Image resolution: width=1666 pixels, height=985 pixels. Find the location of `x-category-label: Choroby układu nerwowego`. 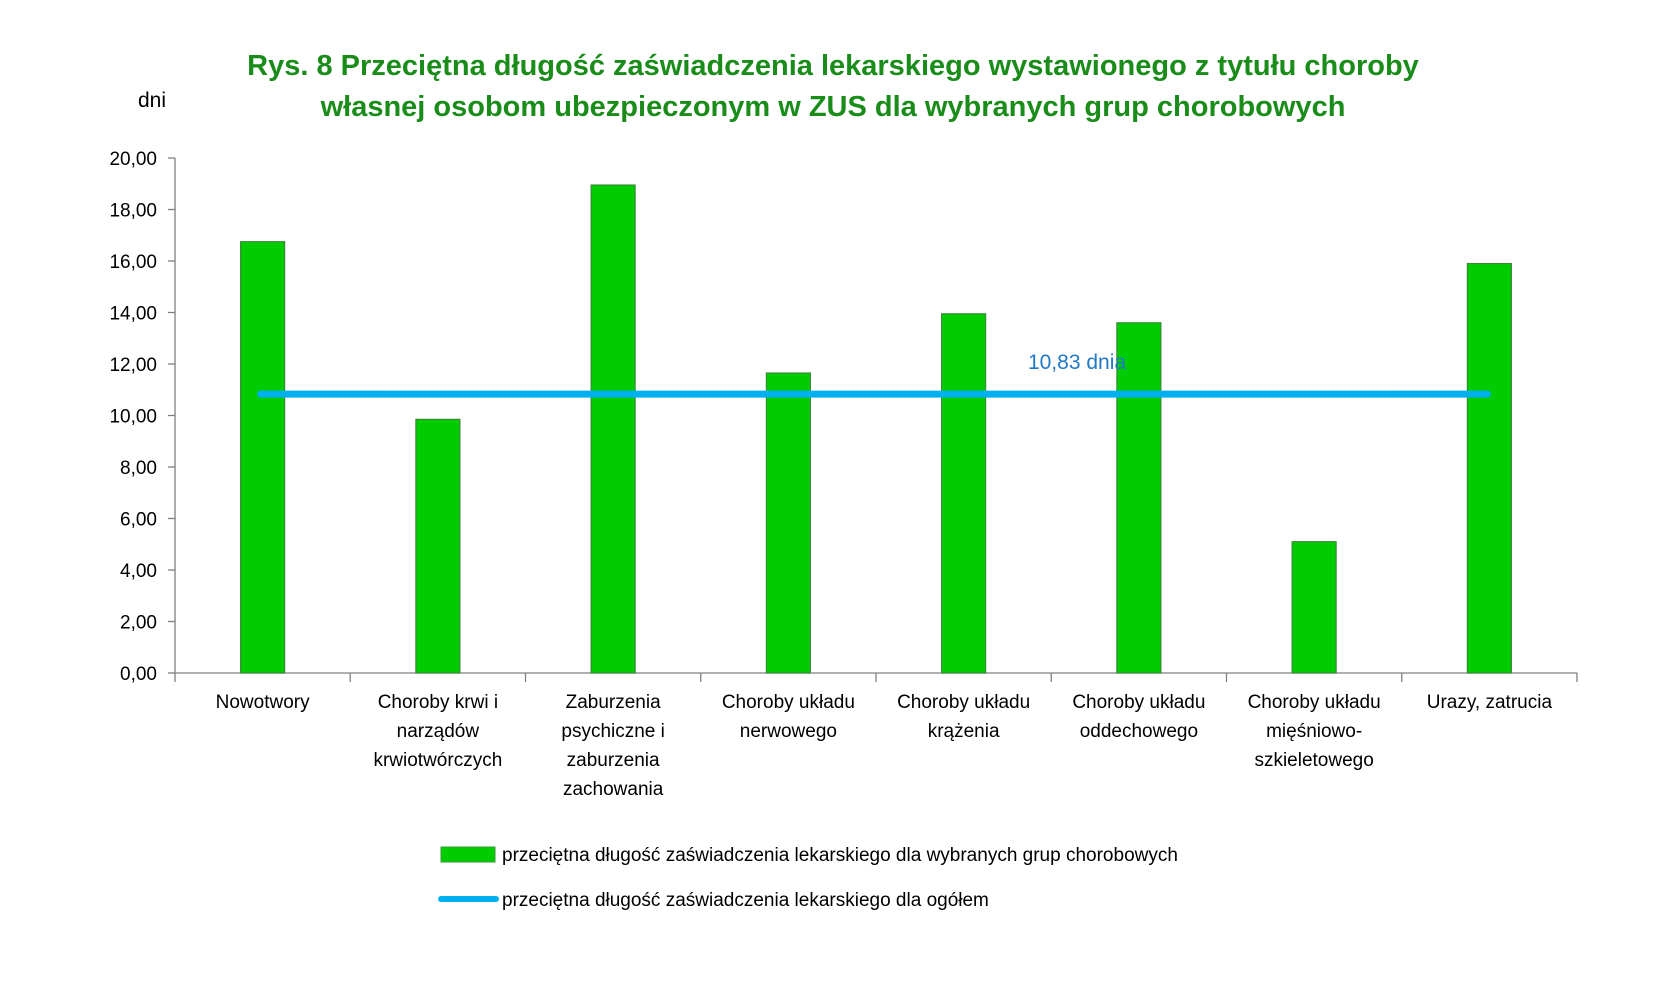

x-category-label: Choroby układu nerwowego is located at coordinates (788, 717).